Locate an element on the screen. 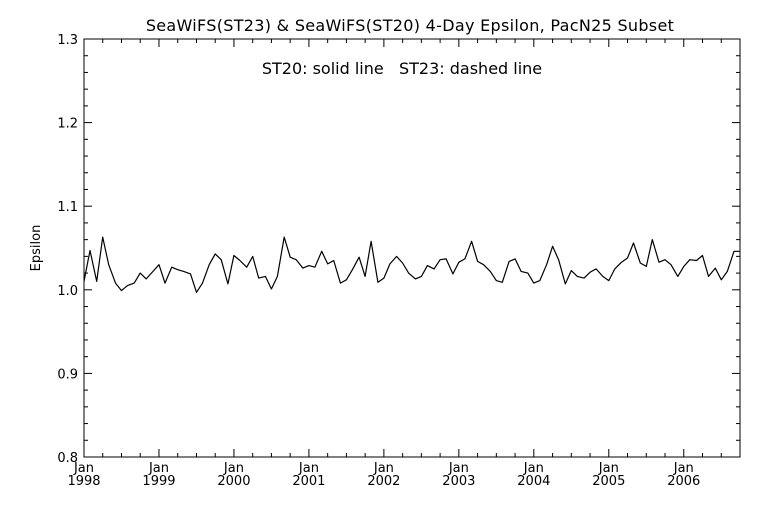 This screenshot has width=768, height=512. y-tick-label: 0.8 is located at coordinates (67, 458).